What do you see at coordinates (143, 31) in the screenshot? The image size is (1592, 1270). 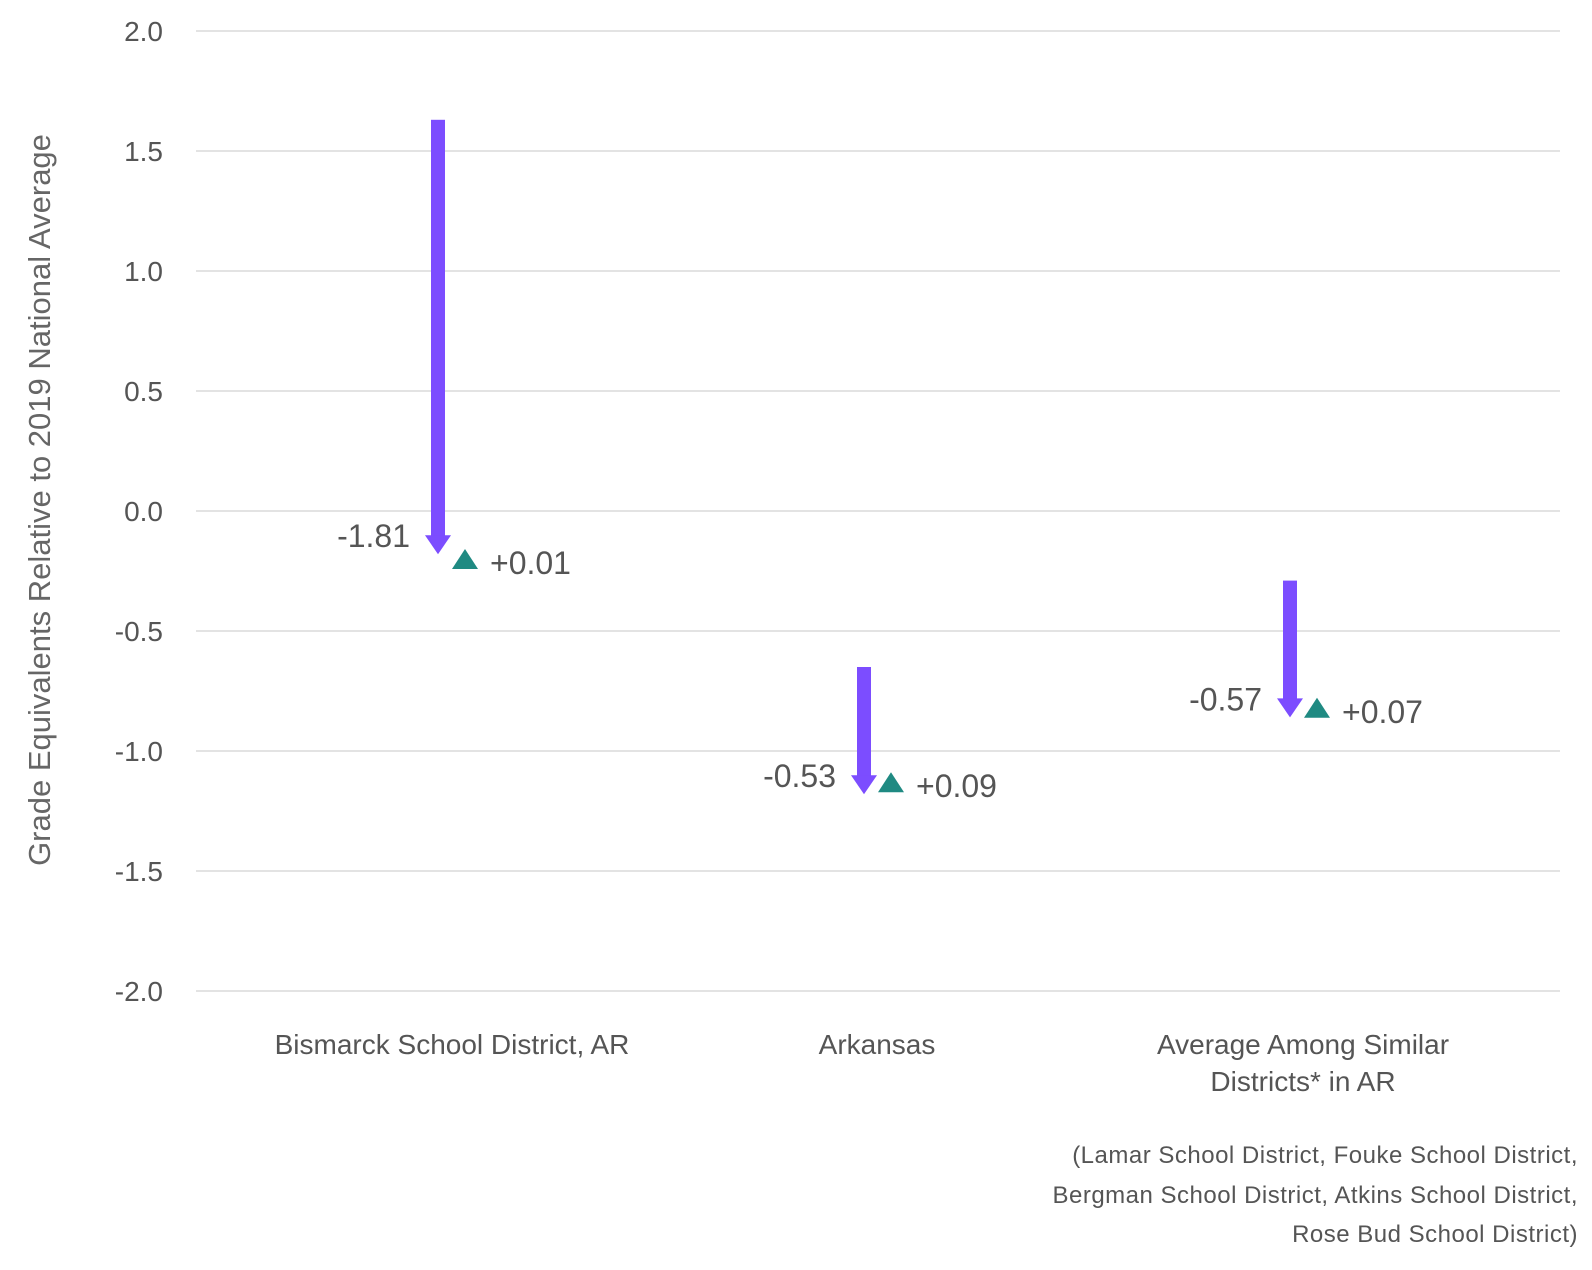 I see `y-tick-label: 2.0` at bounding box center [143, 31].